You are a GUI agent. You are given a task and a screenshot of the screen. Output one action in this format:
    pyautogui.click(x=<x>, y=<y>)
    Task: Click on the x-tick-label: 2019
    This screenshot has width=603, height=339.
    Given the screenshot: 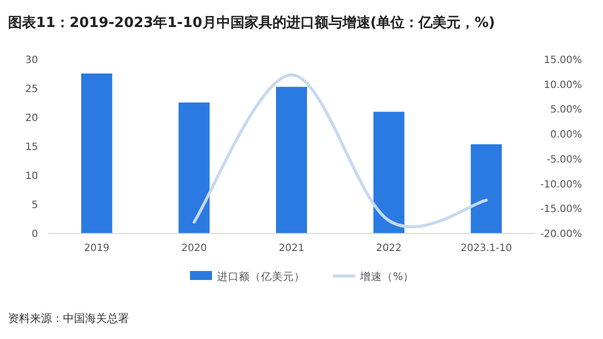 What is the action you would take?
    pyautogui.click(x=97, y=248)
    